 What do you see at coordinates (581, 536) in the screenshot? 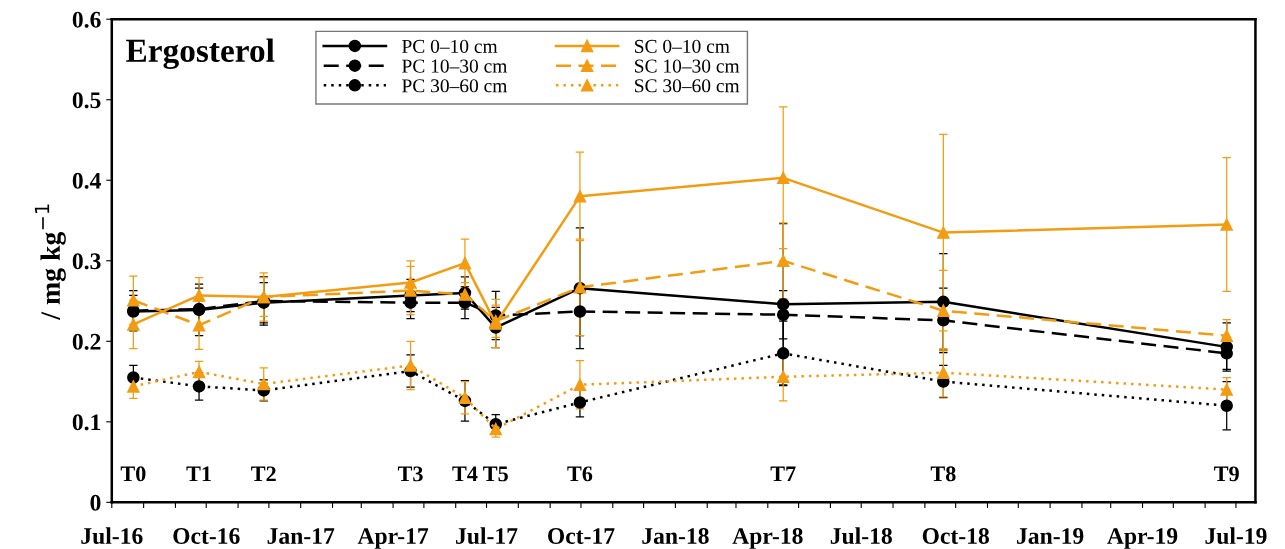
I see `x-tick-label: Oct-17` at bounding box center [581, 536].